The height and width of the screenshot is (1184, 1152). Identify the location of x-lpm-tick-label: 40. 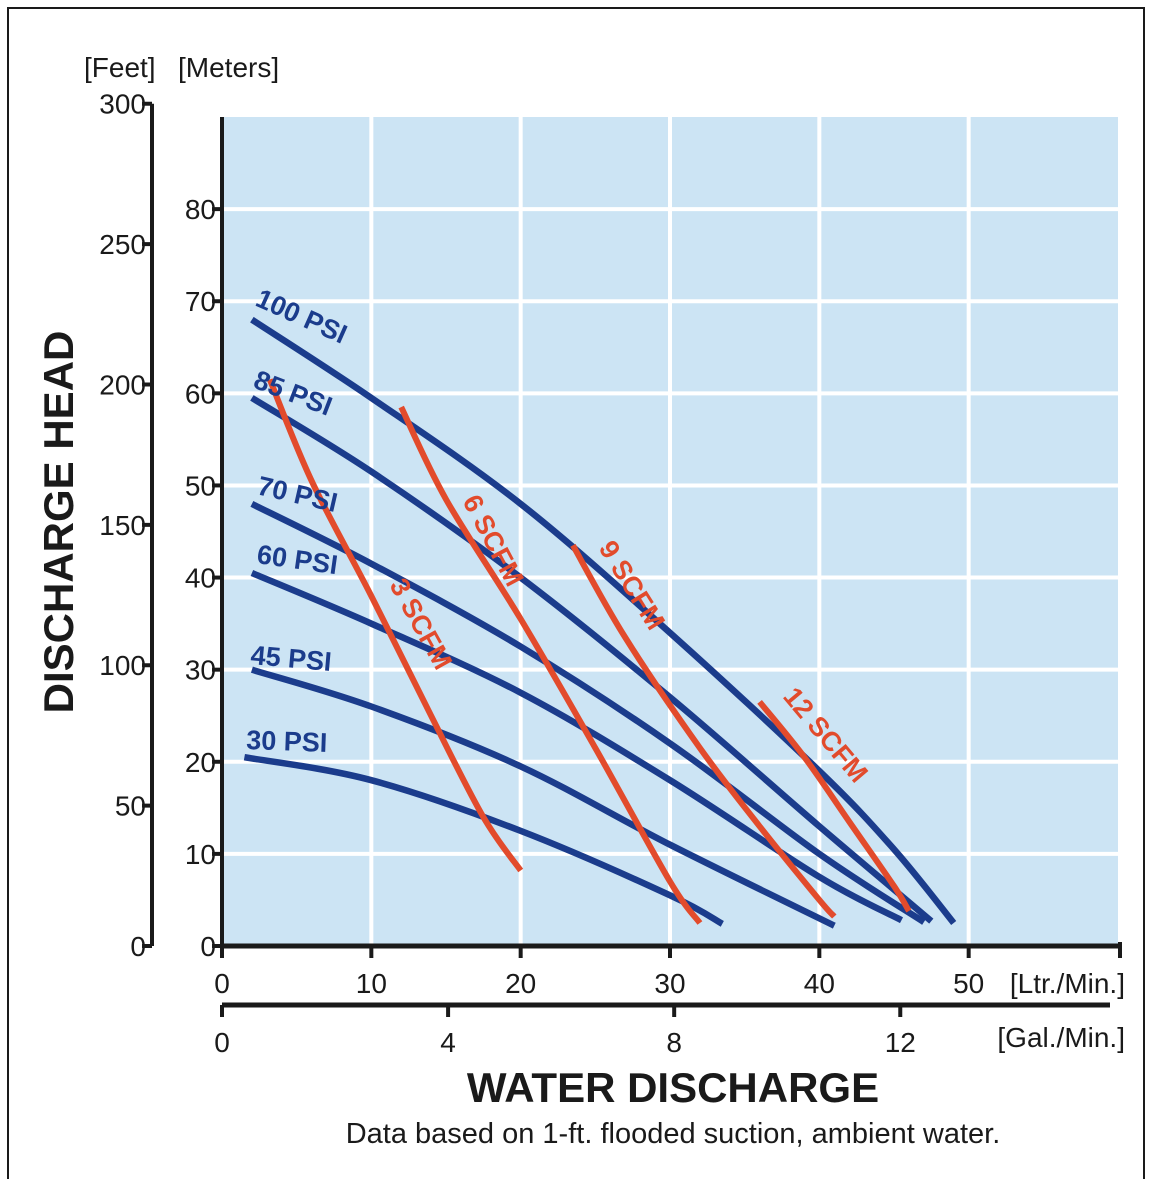
(819, 983).